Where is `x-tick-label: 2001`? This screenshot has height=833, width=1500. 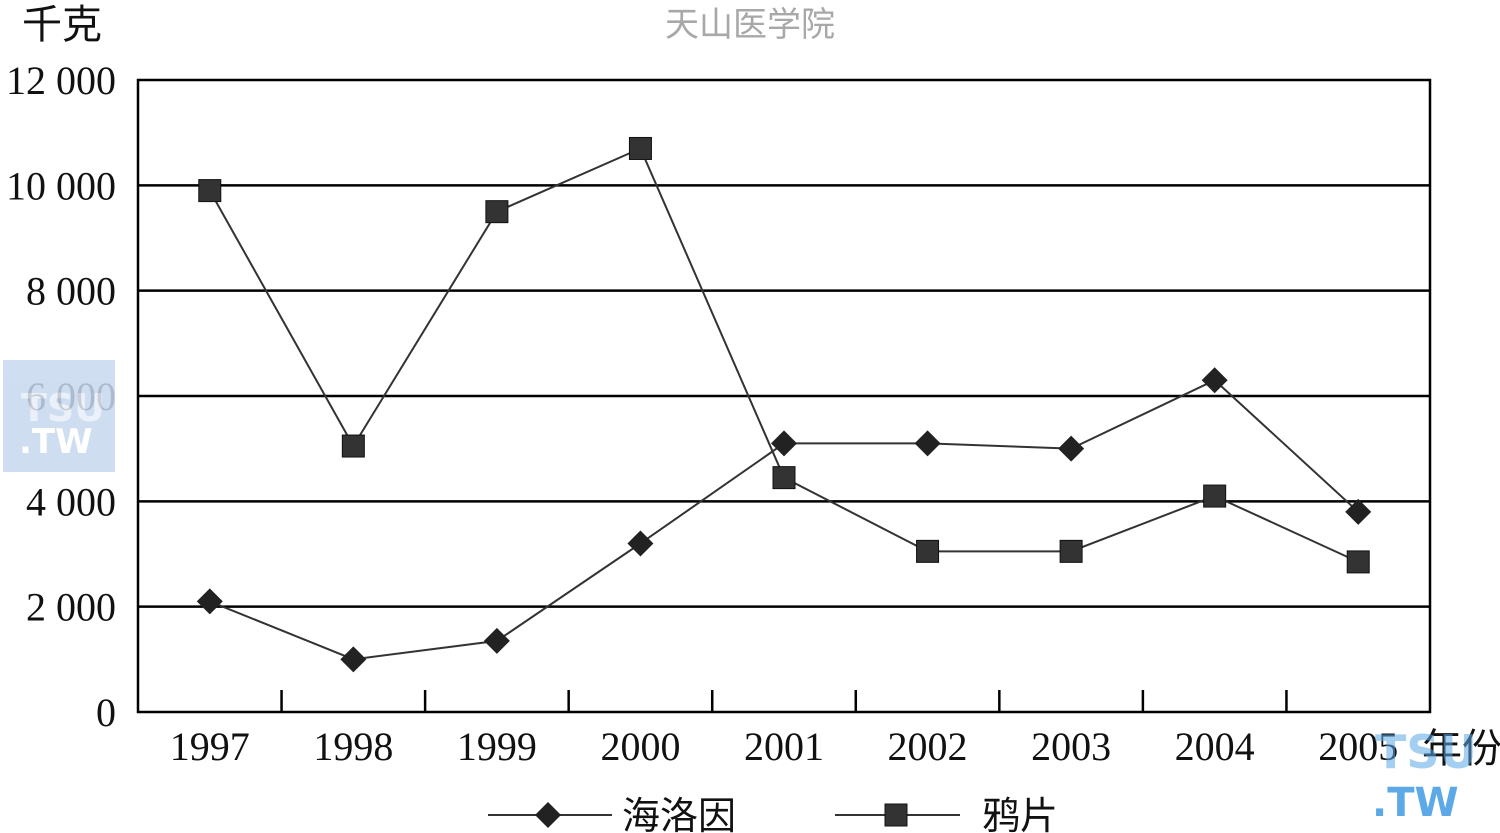 x-tick-label: 2001 is located at coordinates (784, 746).